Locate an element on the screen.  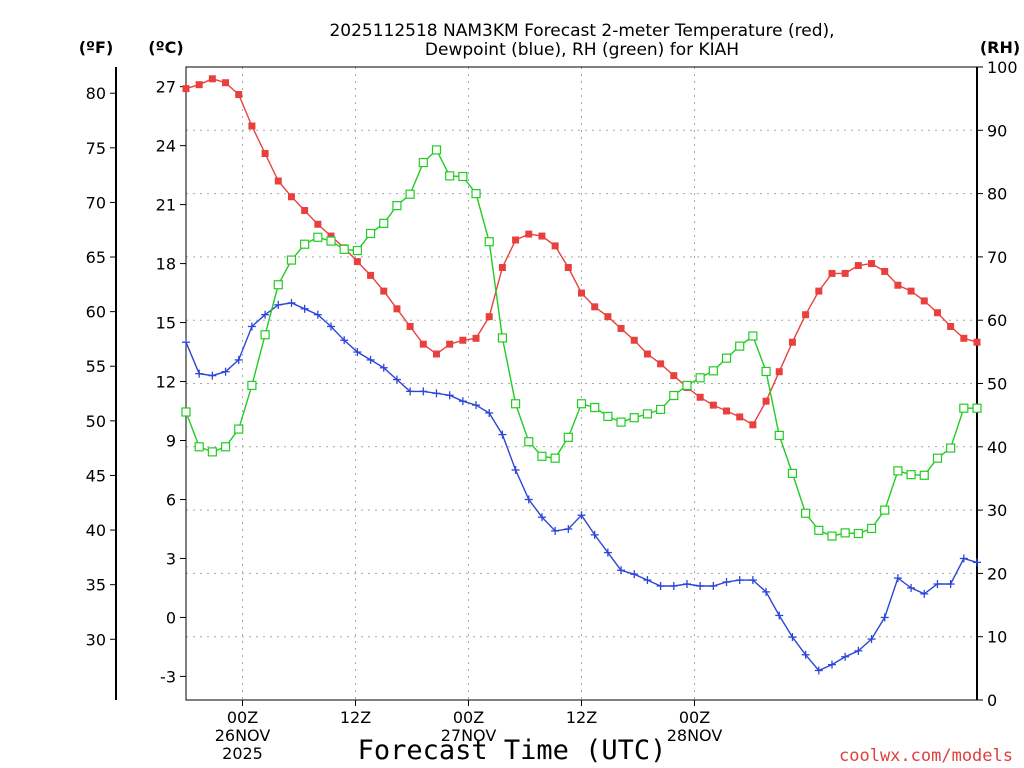
fahrenheit-tick-label: 30 is located at coordinates (96, 639).